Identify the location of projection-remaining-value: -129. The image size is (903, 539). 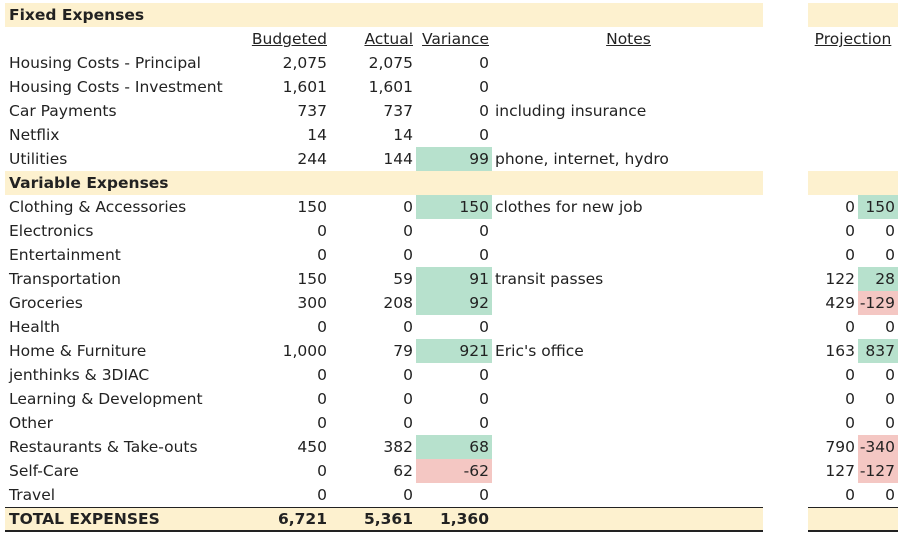
(878, 303).